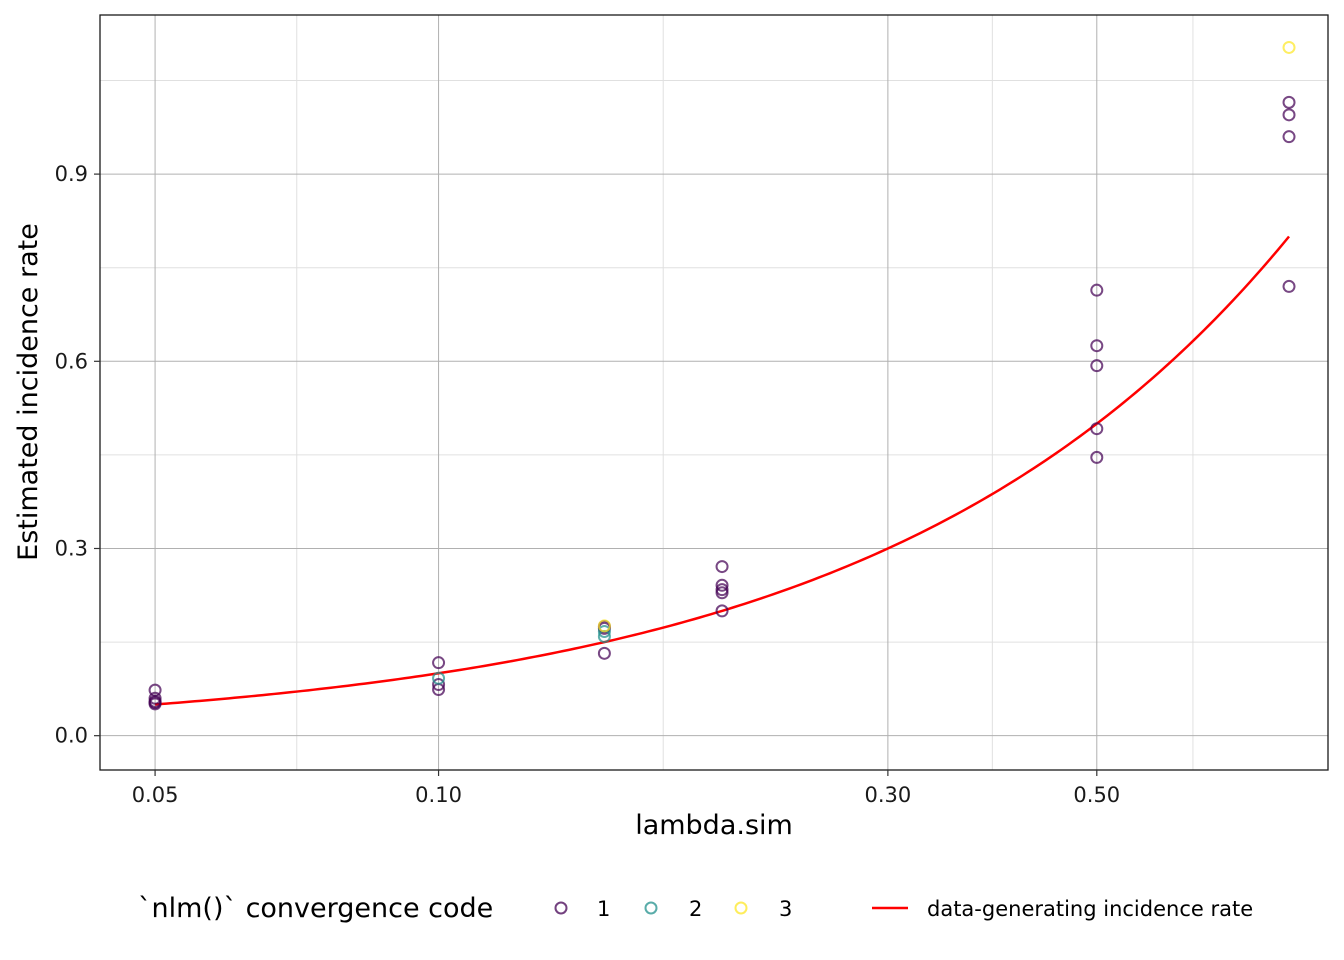 This screenshot has height=960, width=1344. I want to click on x-axis-title: lambda.sim, so click(714, 825).